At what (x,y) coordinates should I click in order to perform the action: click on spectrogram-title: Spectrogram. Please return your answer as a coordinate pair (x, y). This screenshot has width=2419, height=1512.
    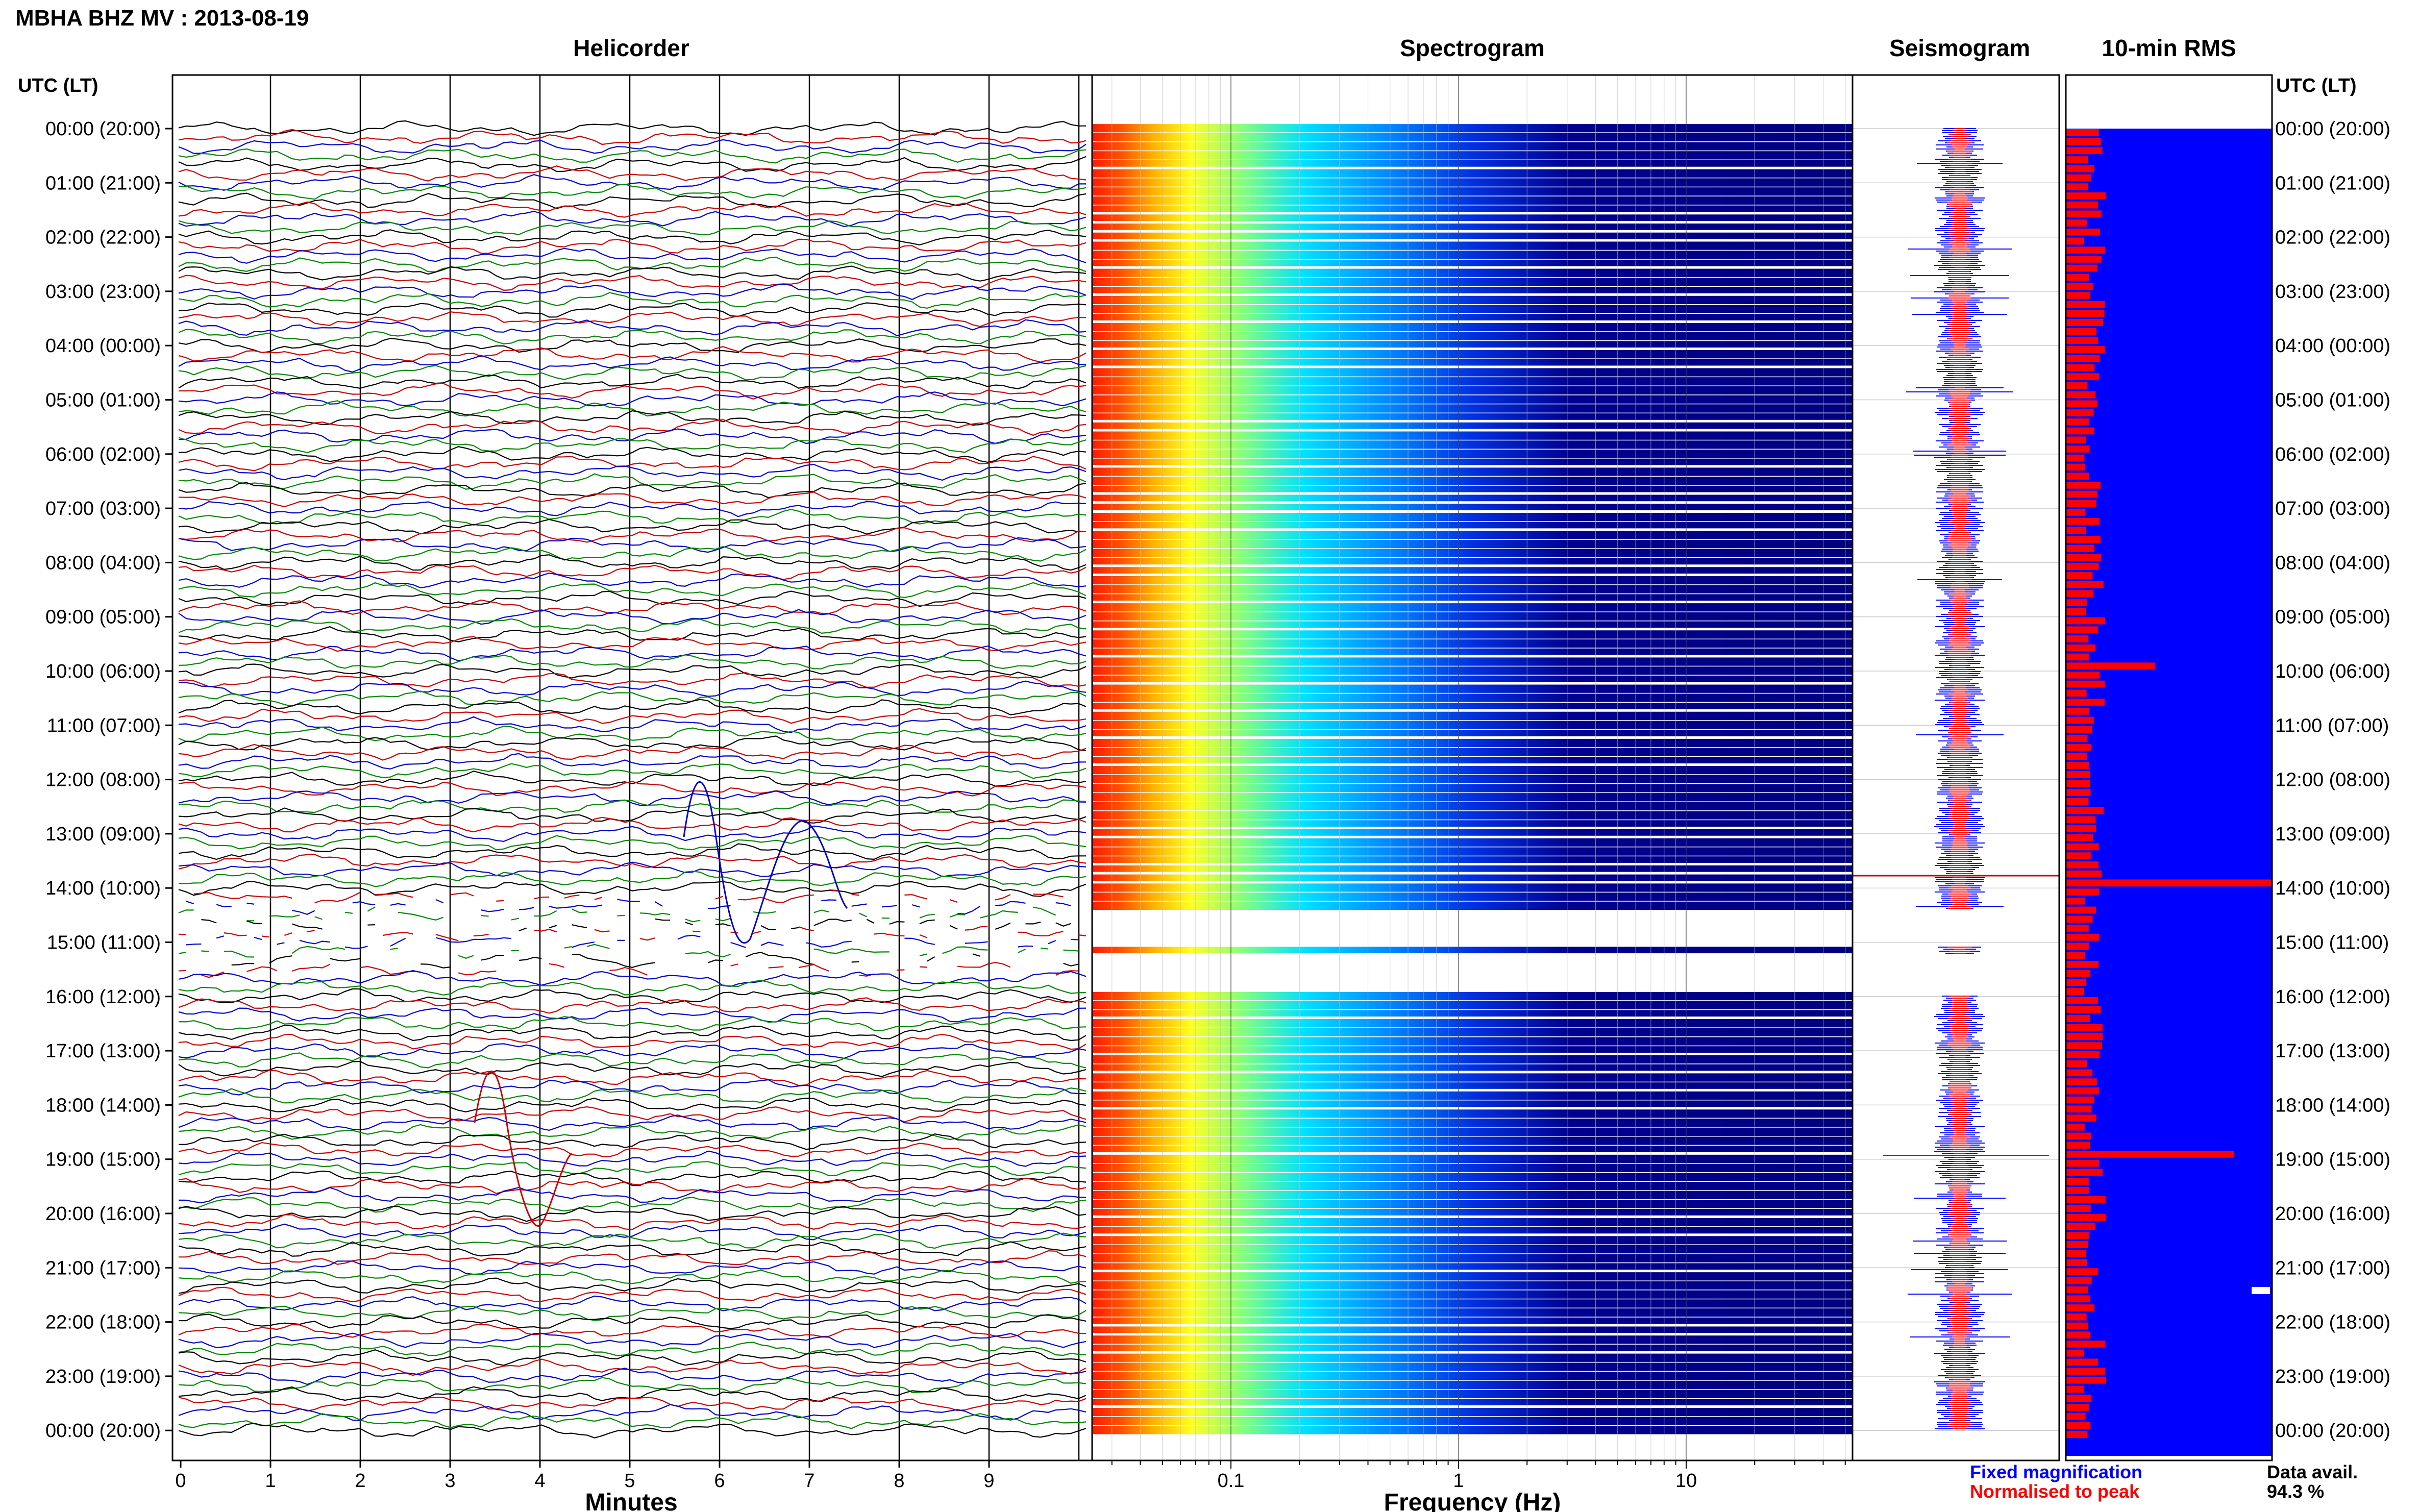
    Looking at the image, I should click on (1472, 48).